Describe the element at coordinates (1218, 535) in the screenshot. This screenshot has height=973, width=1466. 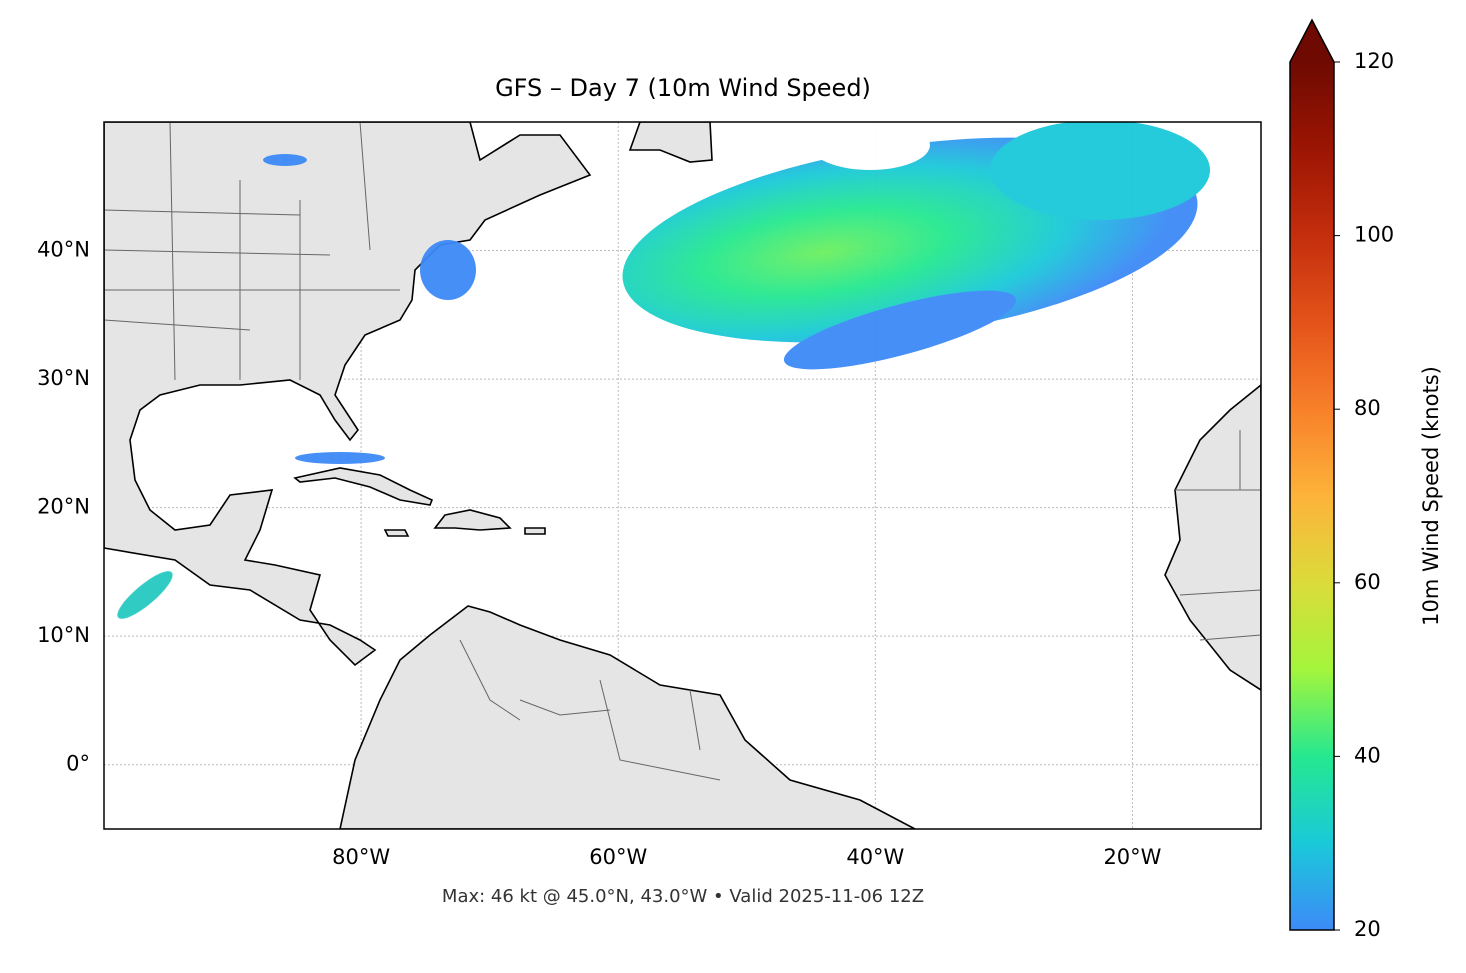
I see `africa-borders` at that location.